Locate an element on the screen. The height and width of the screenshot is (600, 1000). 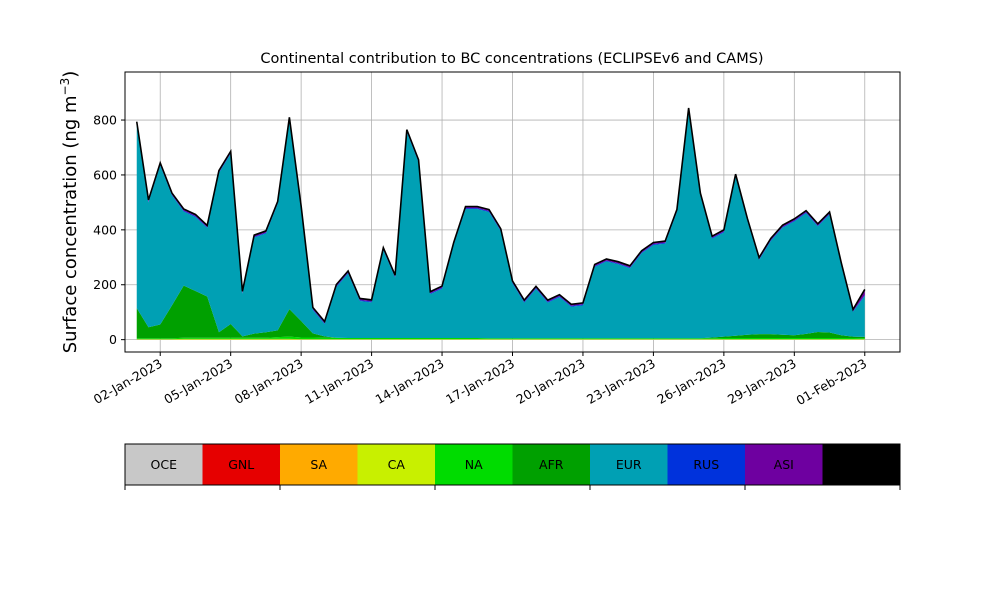
x-tick-label: 05-Jan-2023 is located at coordinates (198, 381).